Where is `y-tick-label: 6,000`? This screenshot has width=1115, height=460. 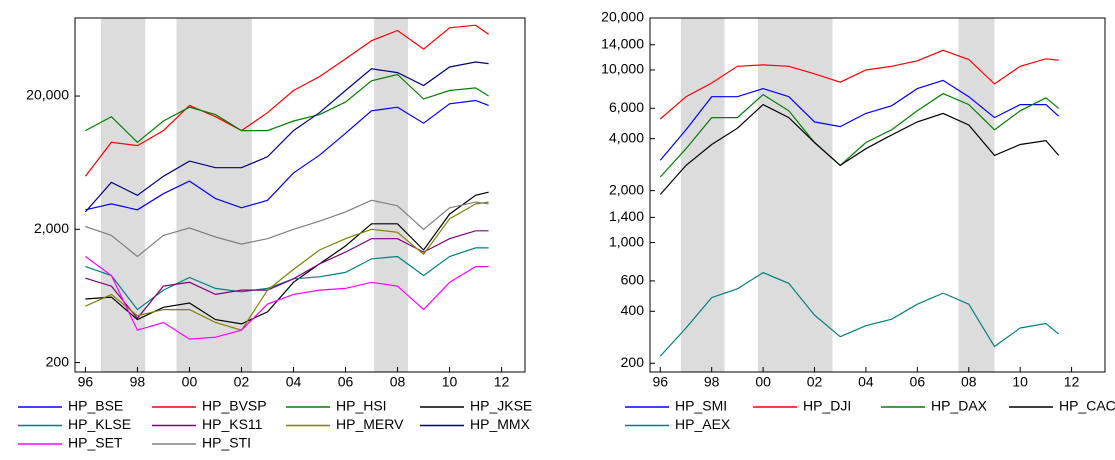 y-tick-label: 6,000 is located at coordinates (626, 107).